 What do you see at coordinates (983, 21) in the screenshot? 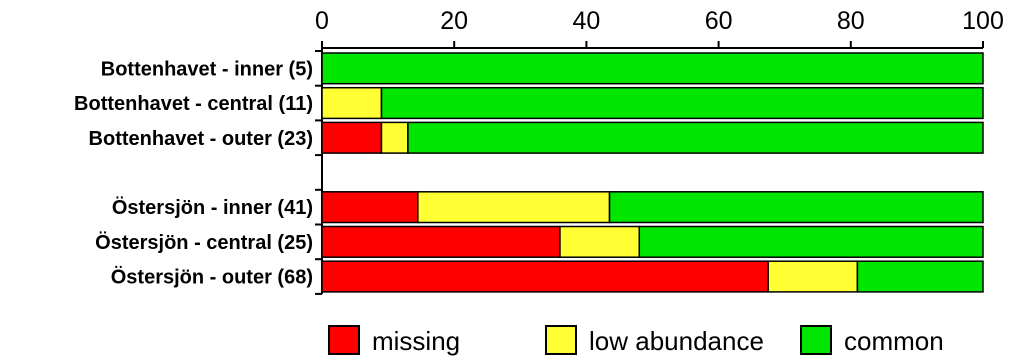
I see `x-tick-label: 100` at bounding box center [983, 21].